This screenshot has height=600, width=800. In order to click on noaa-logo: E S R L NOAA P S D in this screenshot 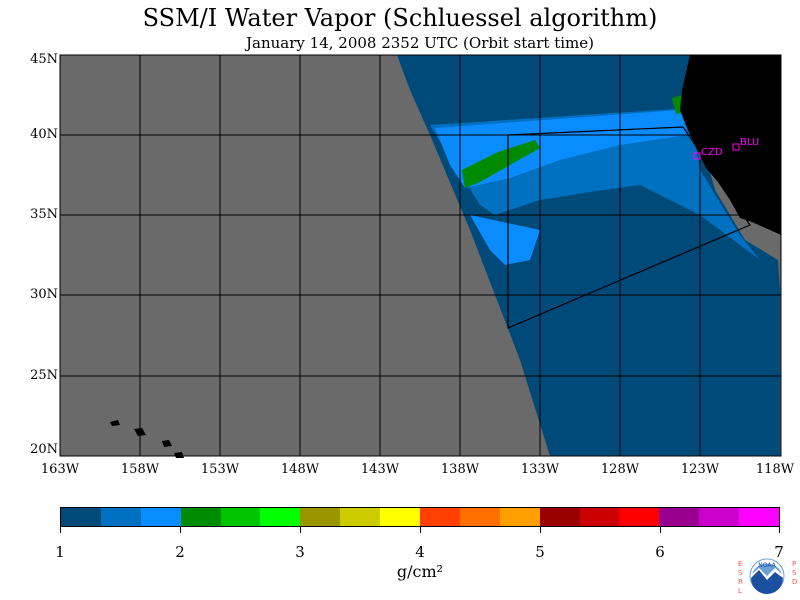, I will do `click(767, 576)`.